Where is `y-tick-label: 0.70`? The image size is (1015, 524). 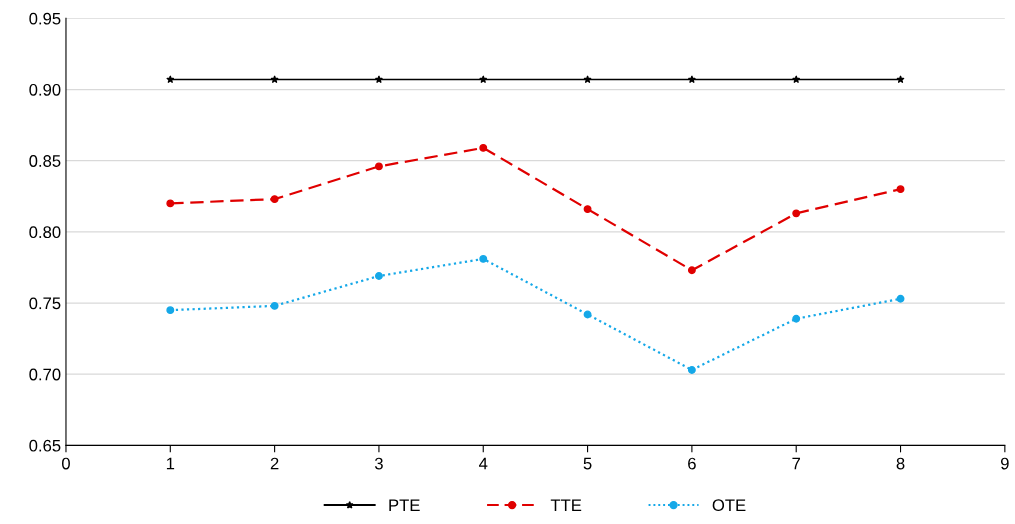 y-tick-label: 0.70 is located at coordinates (45, 374).